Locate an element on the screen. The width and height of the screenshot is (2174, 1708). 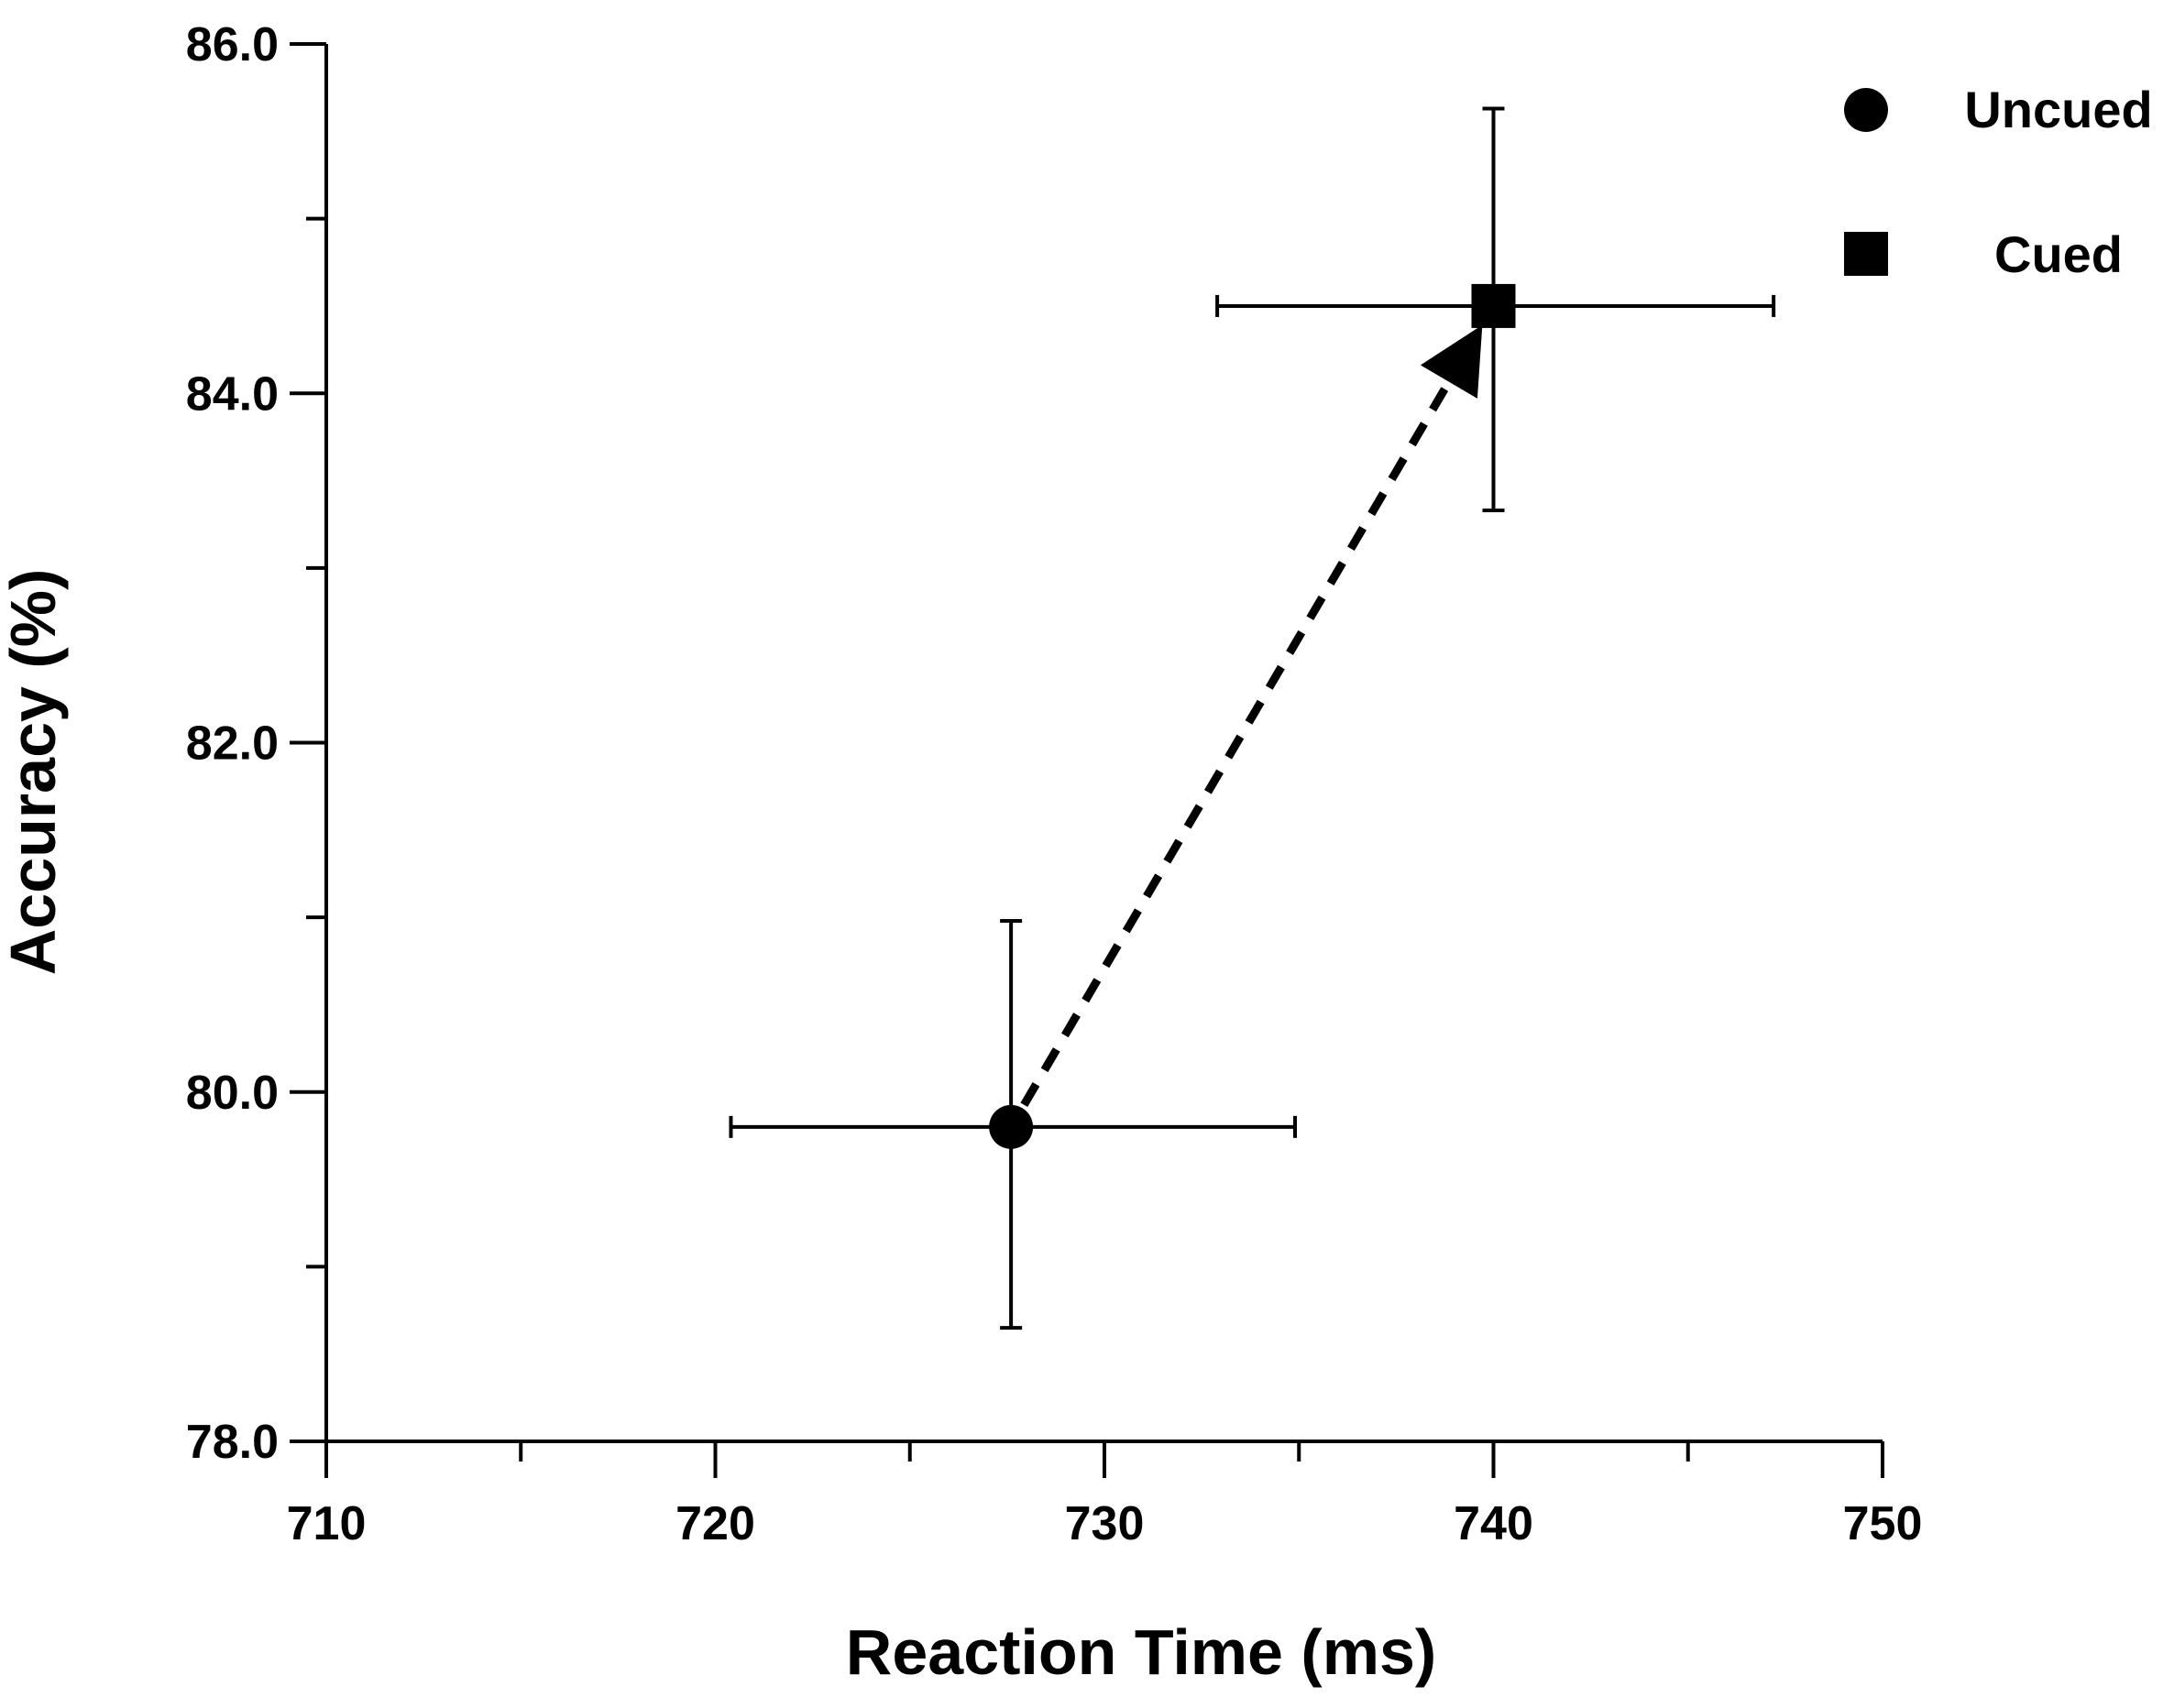
legend-square-icon is located at coordinates (1866, 254).